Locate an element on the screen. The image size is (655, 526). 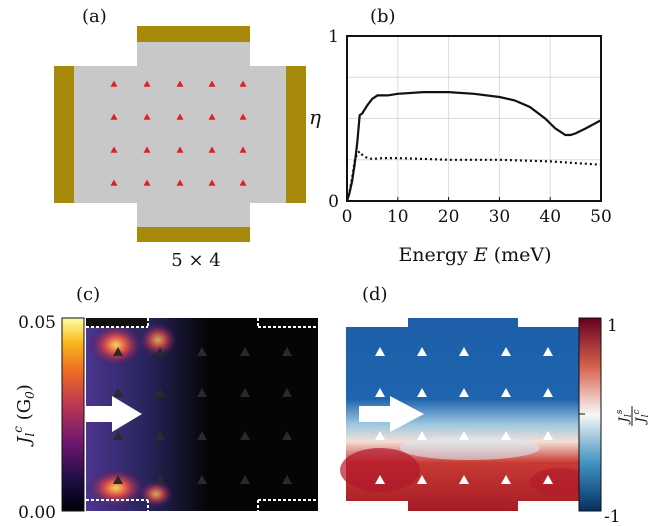
hotspot-bottom-left is located at coordinates (116, 488).